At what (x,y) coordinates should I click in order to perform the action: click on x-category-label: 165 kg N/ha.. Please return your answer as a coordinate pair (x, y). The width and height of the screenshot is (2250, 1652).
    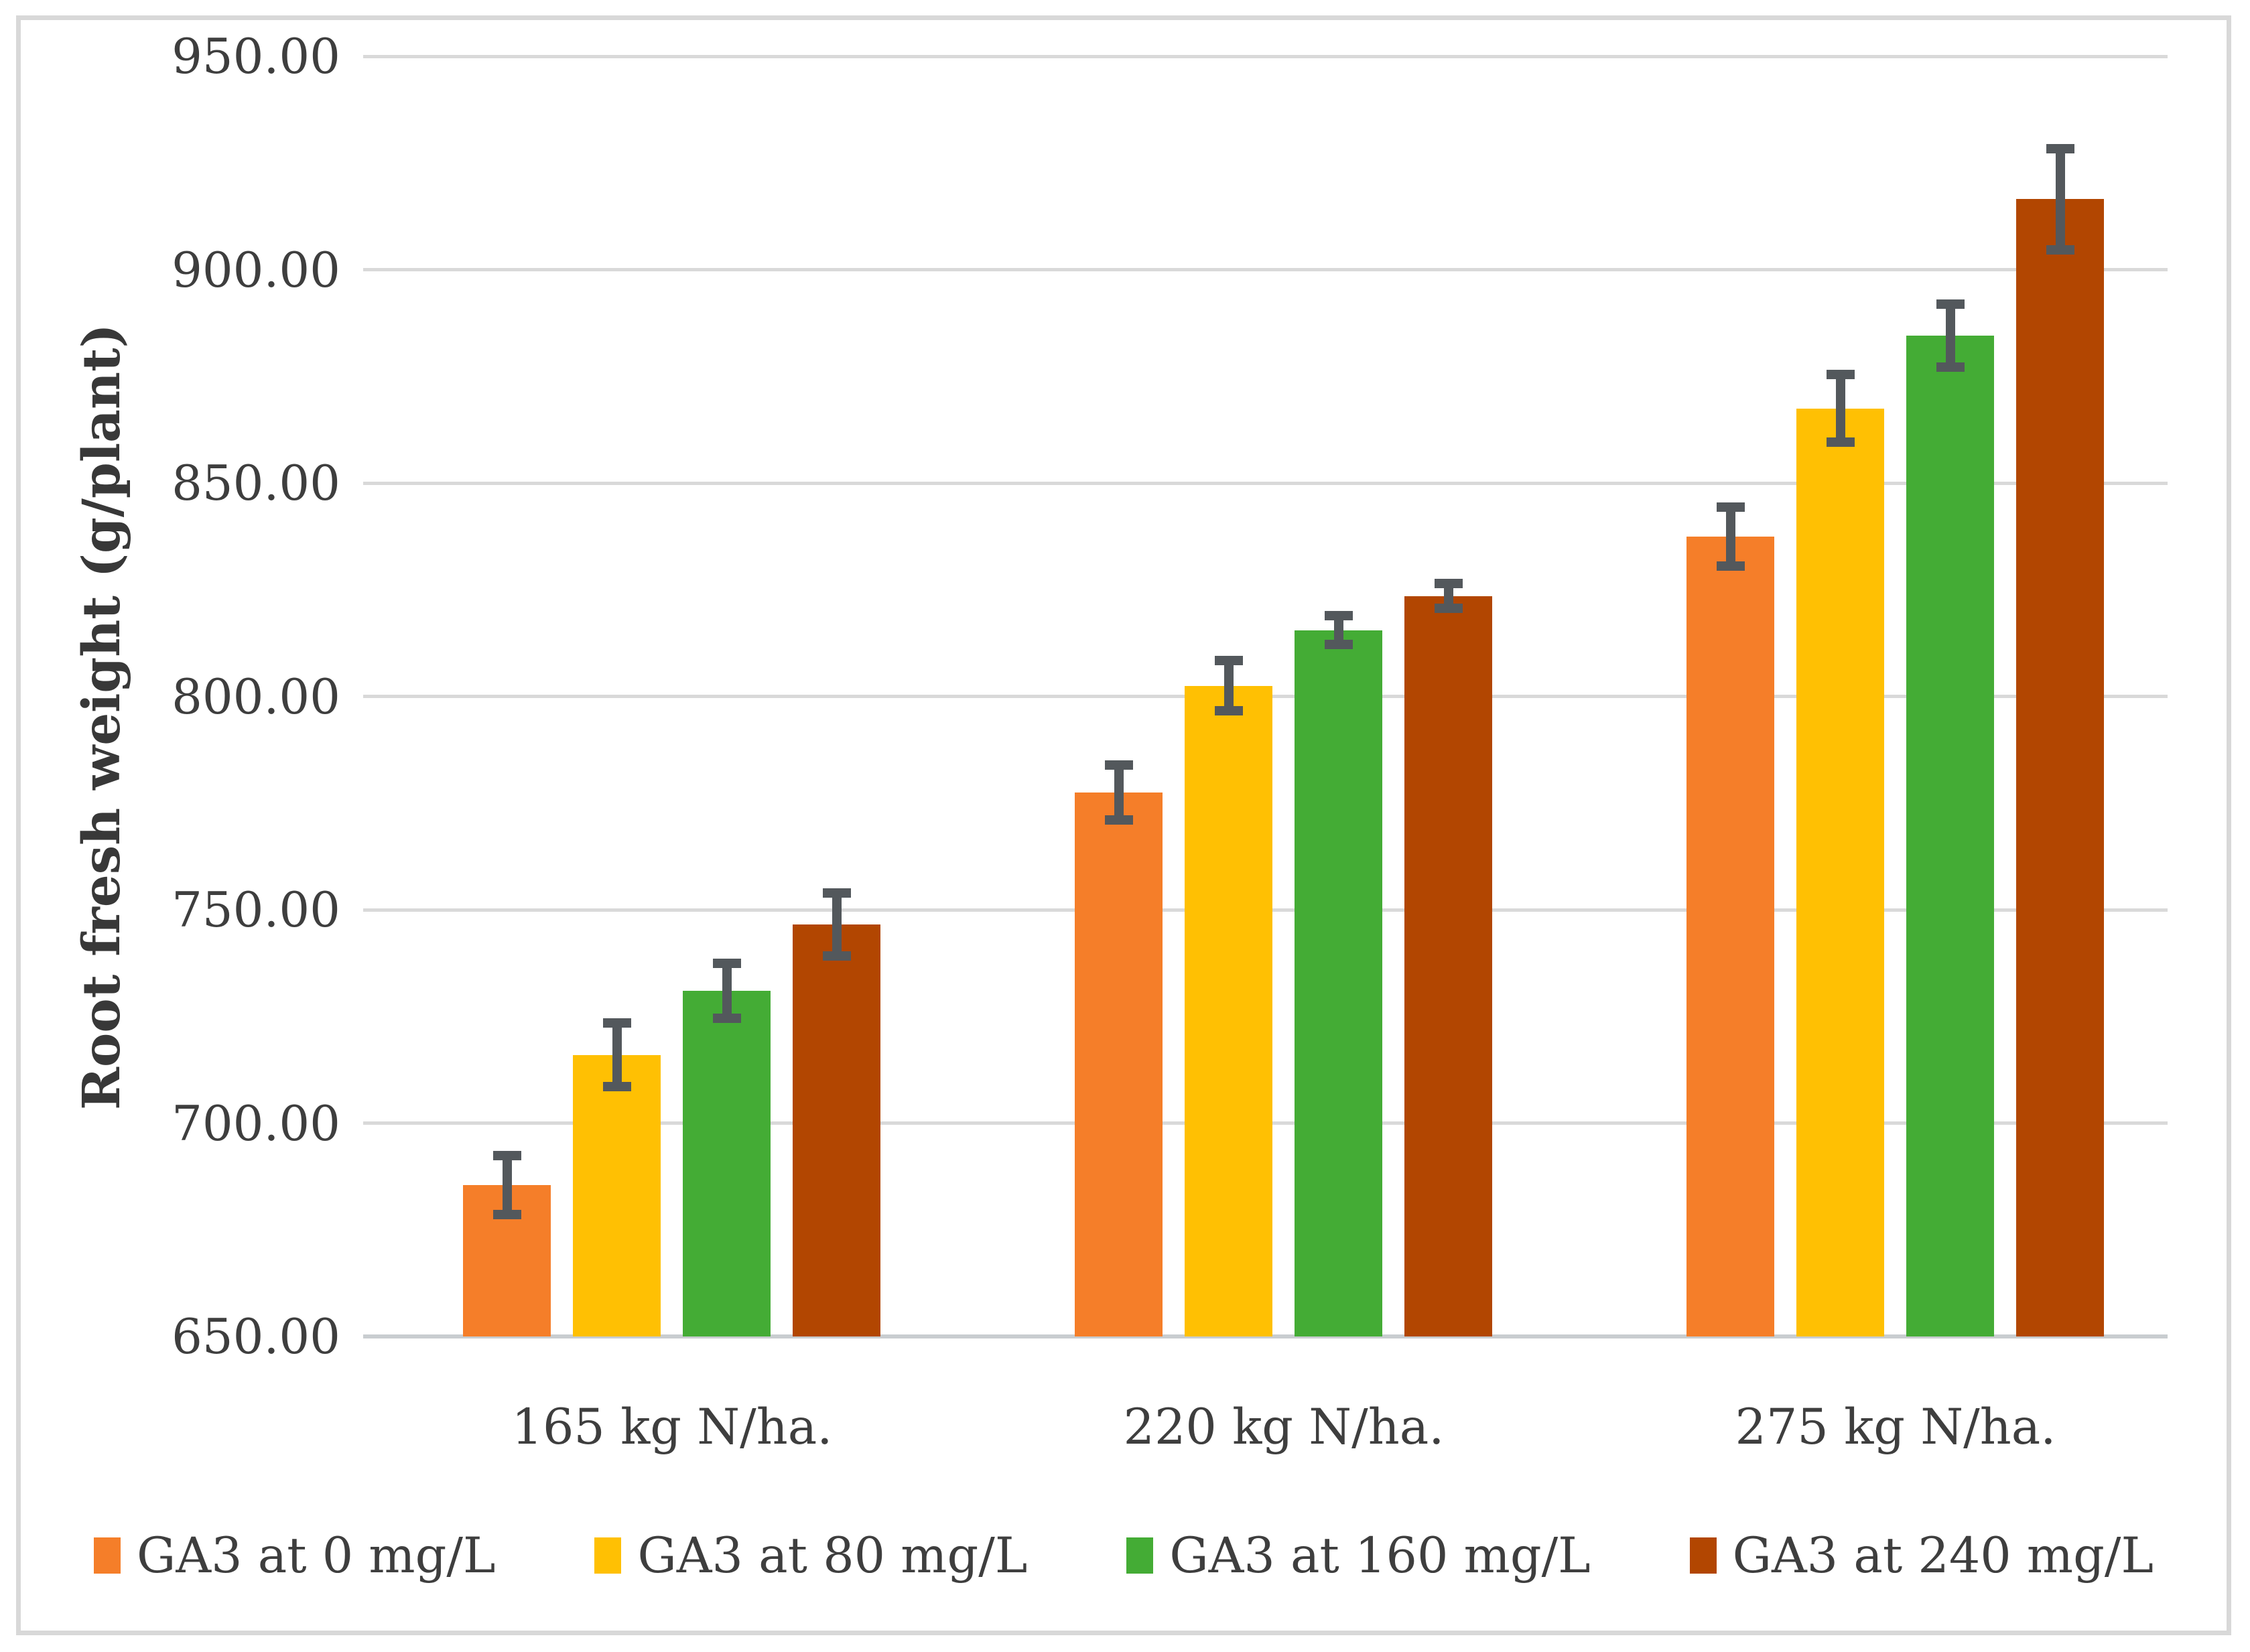
    Looking at the image, I should click on (672, 1427).